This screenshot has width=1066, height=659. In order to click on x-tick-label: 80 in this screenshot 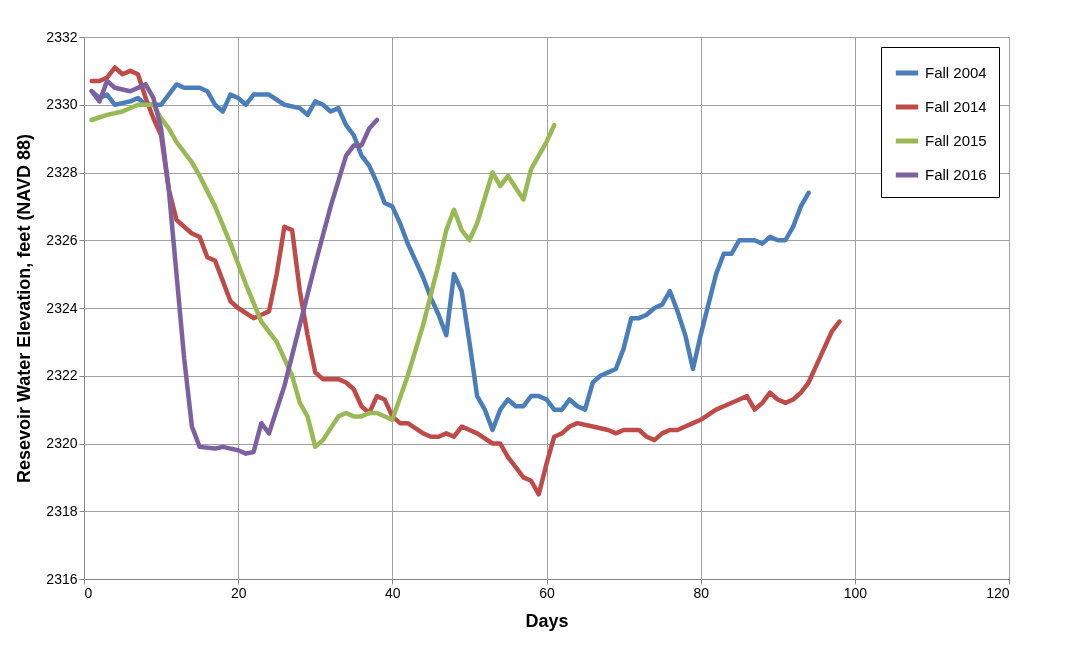, I will do `click(701, 592)`.